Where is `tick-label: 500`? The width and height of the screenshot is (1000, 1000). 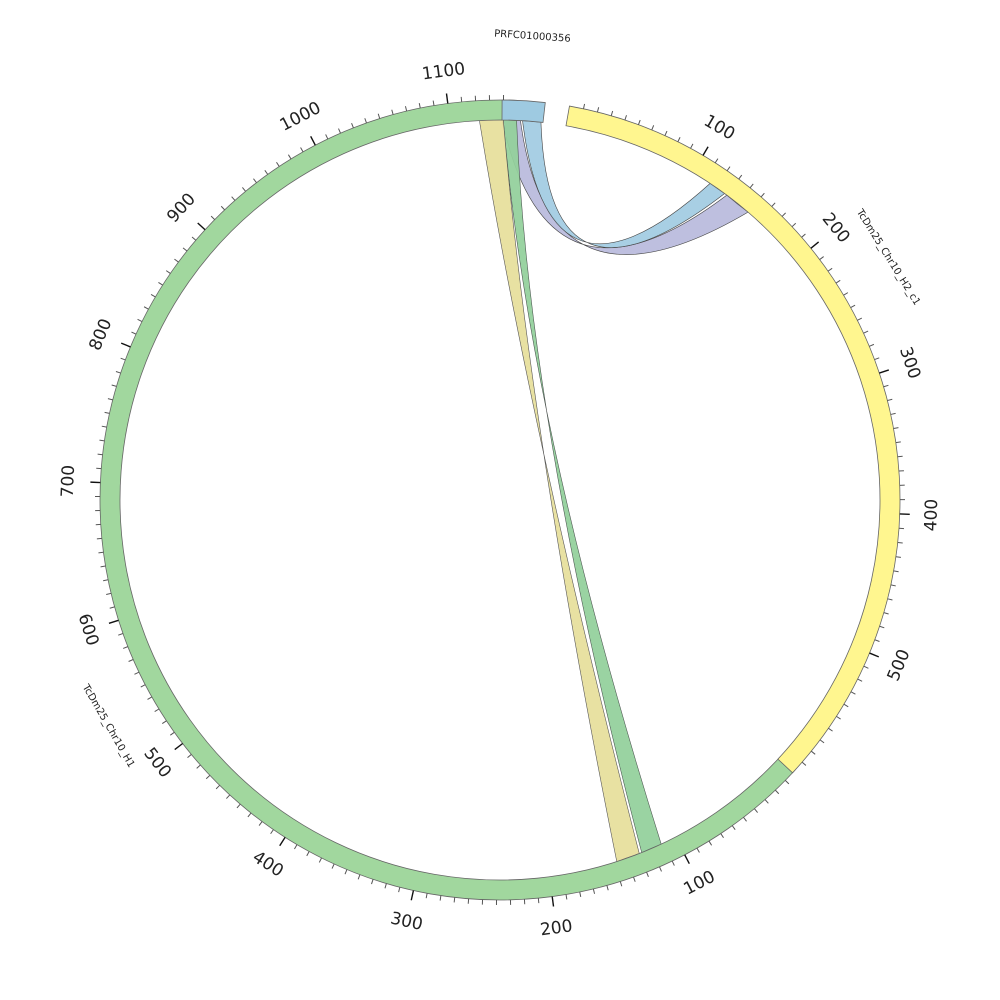 tick-label: 500 is located at coordinates (899, 666).